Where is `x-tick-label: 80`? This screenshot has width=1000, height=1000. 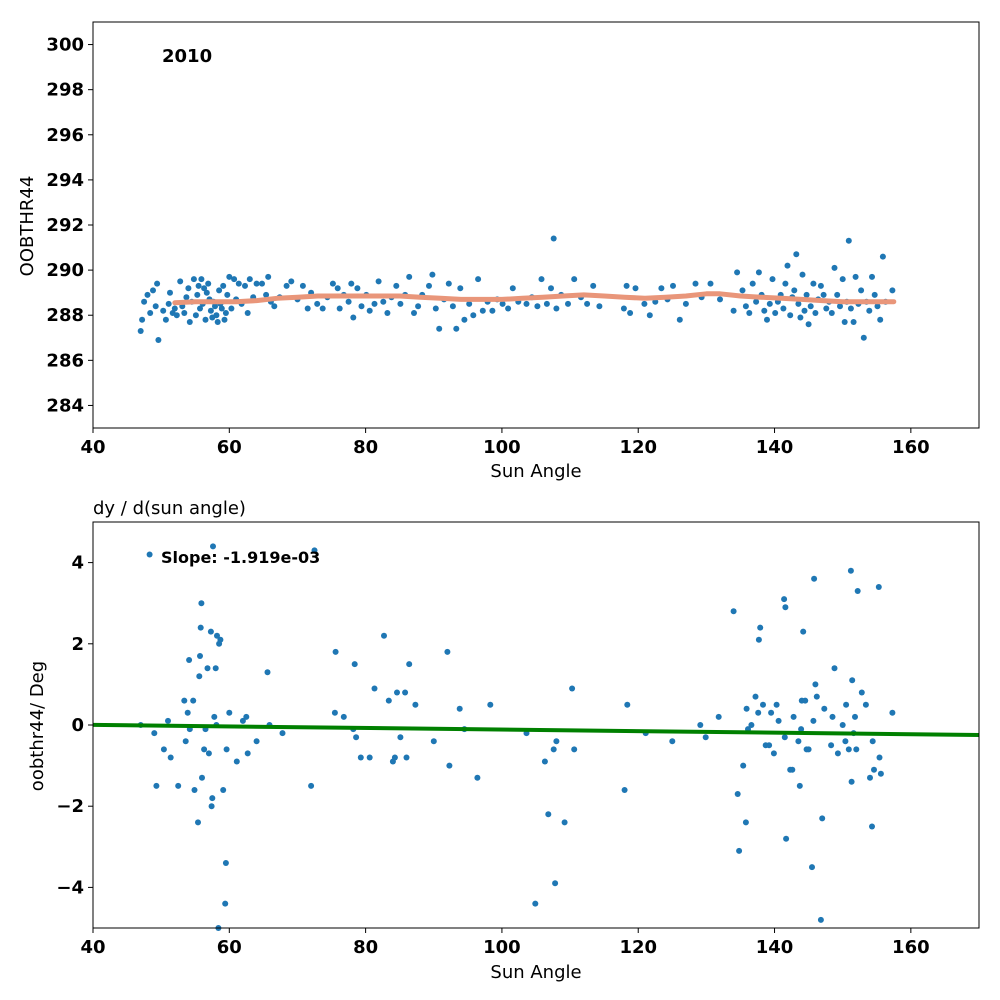
x-tick-label: 80 is located at coordinates (365, 447).